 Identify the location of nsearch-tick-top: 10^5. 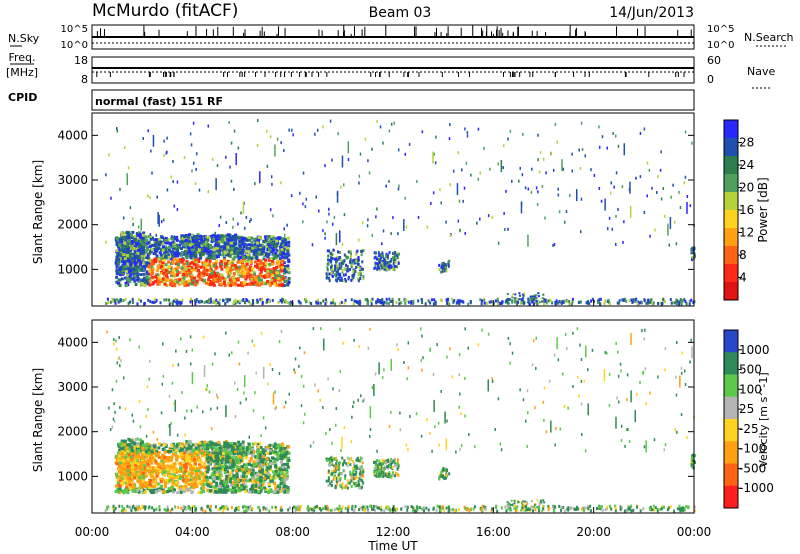
(720, 29).